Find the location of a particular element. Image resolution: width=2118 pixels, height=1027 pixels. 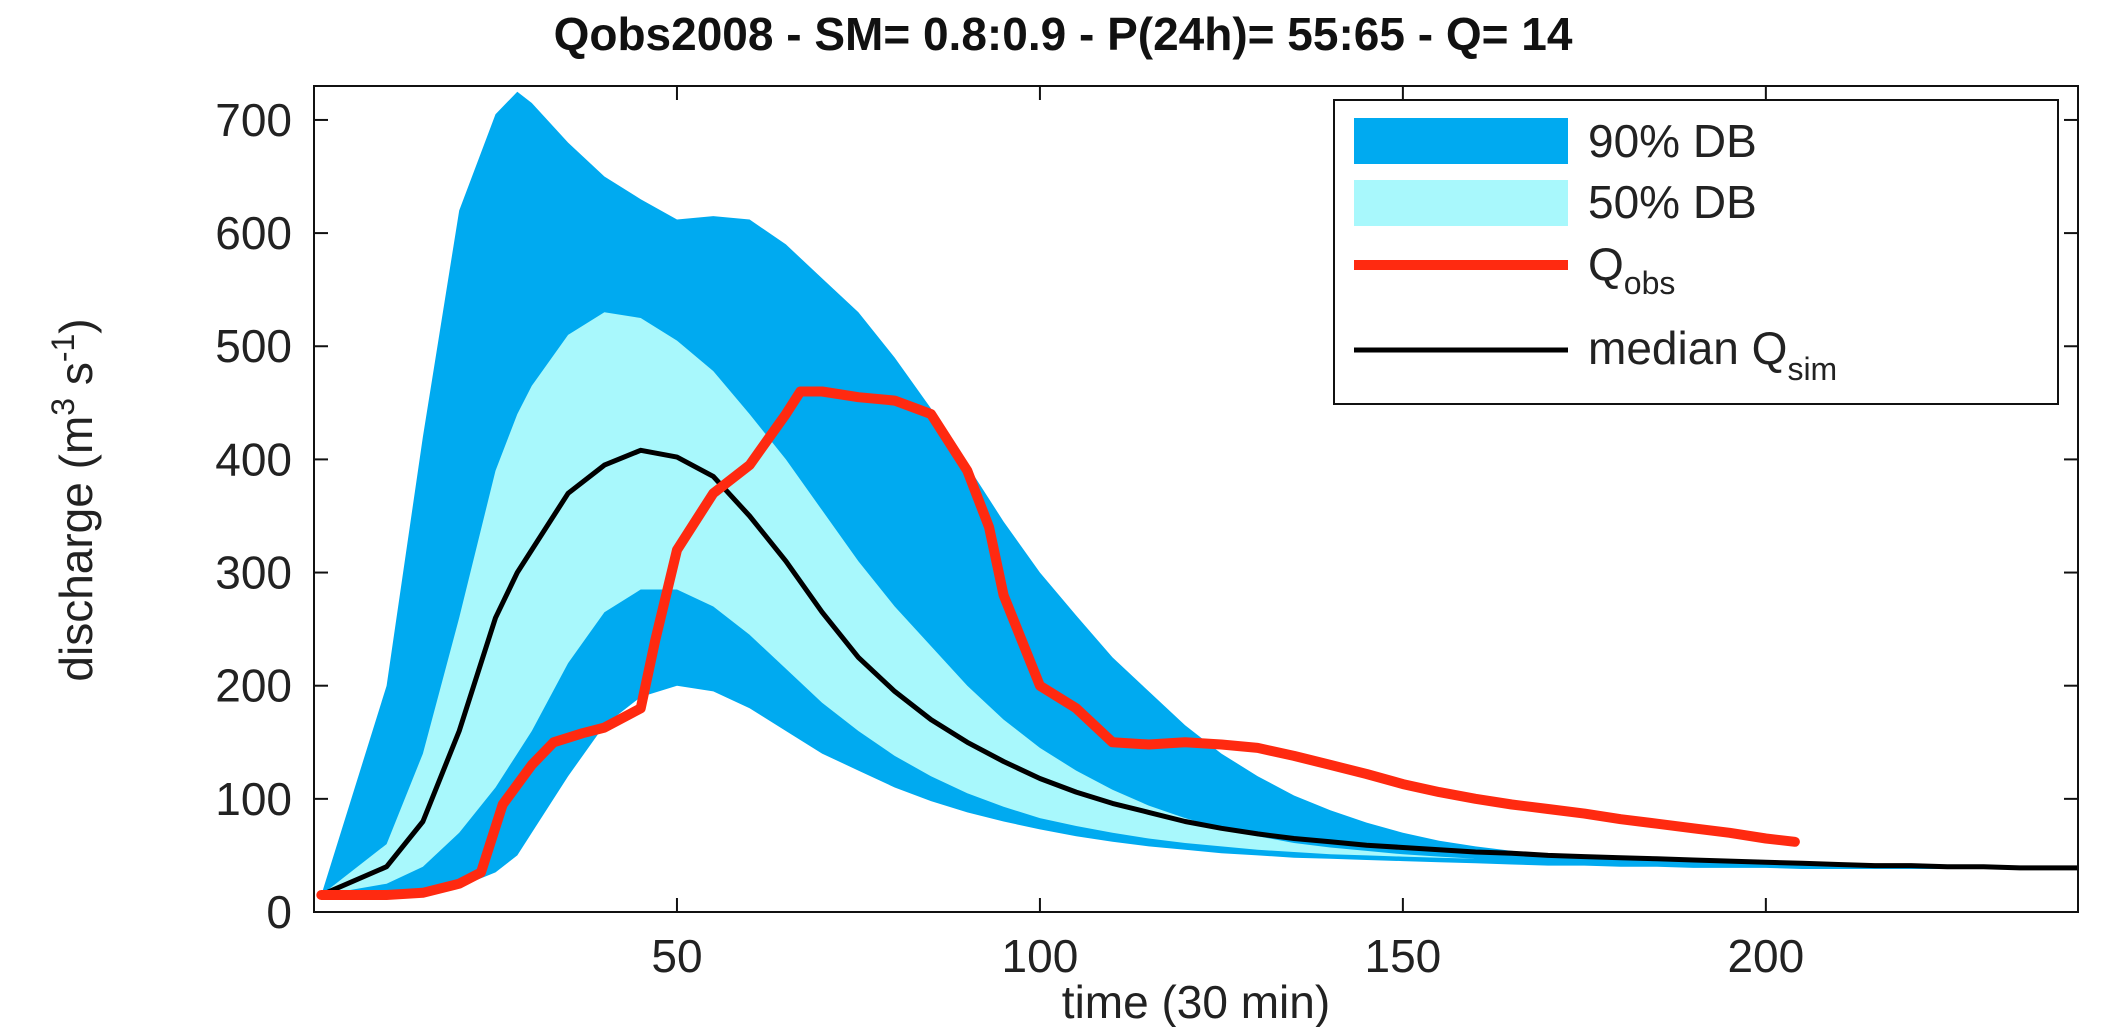

legend-swatch-90db is located at coordinates (1461, 141).